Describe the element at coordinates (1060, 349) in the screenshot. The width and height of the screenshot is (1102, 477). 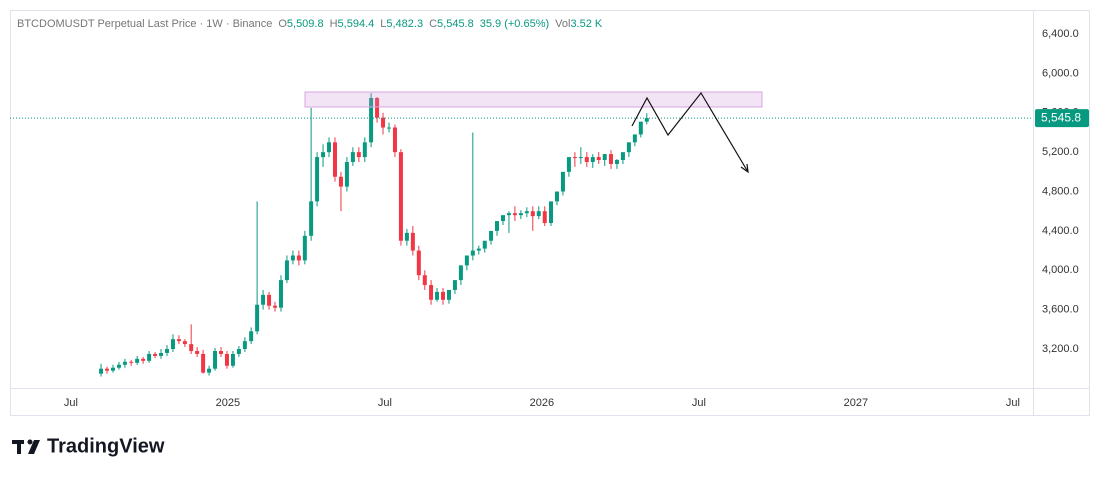
I see `y-tick-label: 3,200.0` at that location.